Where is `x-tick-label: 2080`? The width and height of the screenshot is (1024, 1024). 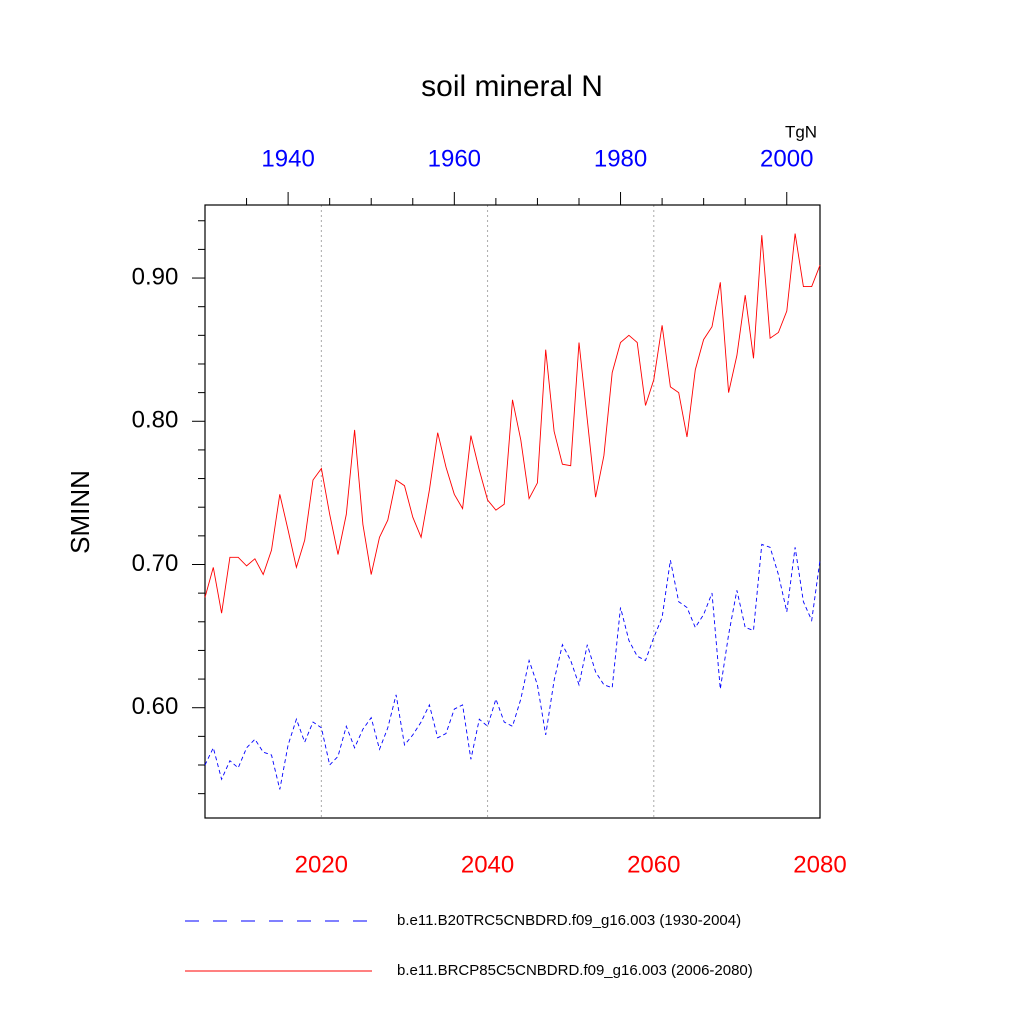 x-tick-label: 2080 is located at coordinates (819, 864).